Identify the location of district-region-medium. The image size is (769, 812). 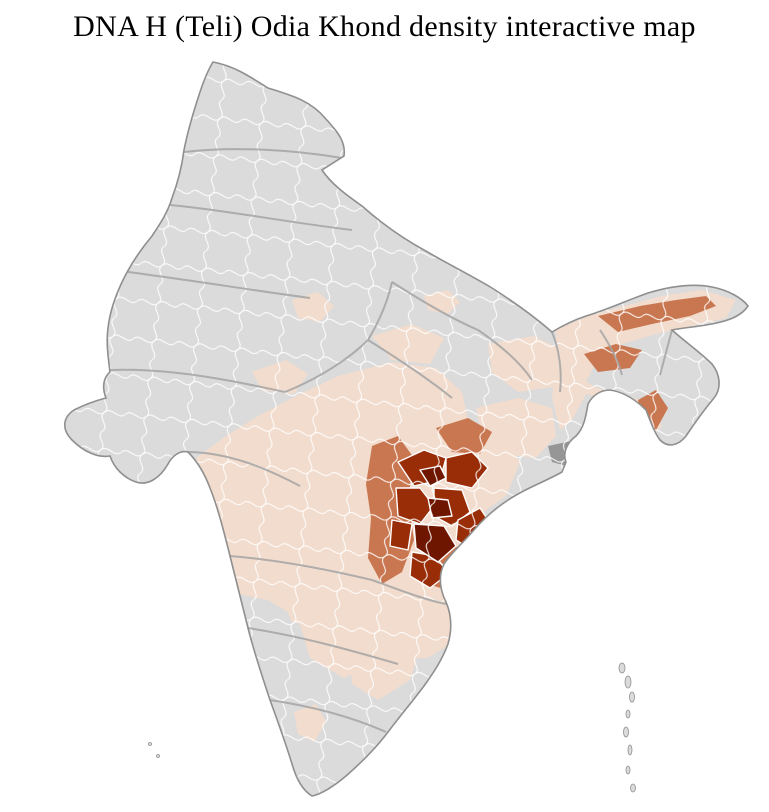
(712, 335).